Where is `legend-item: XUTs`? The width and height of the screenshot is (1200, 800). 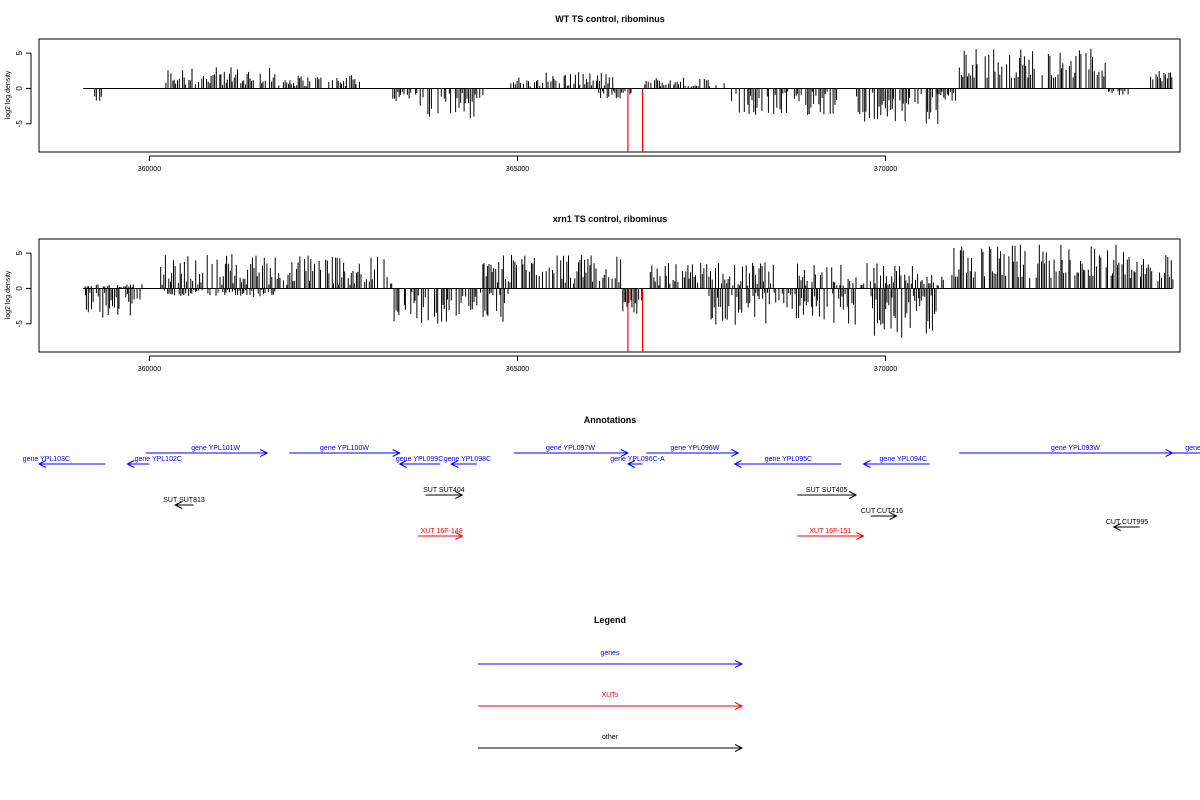
legend-item: XUTs is located at coordinates (611, 701).